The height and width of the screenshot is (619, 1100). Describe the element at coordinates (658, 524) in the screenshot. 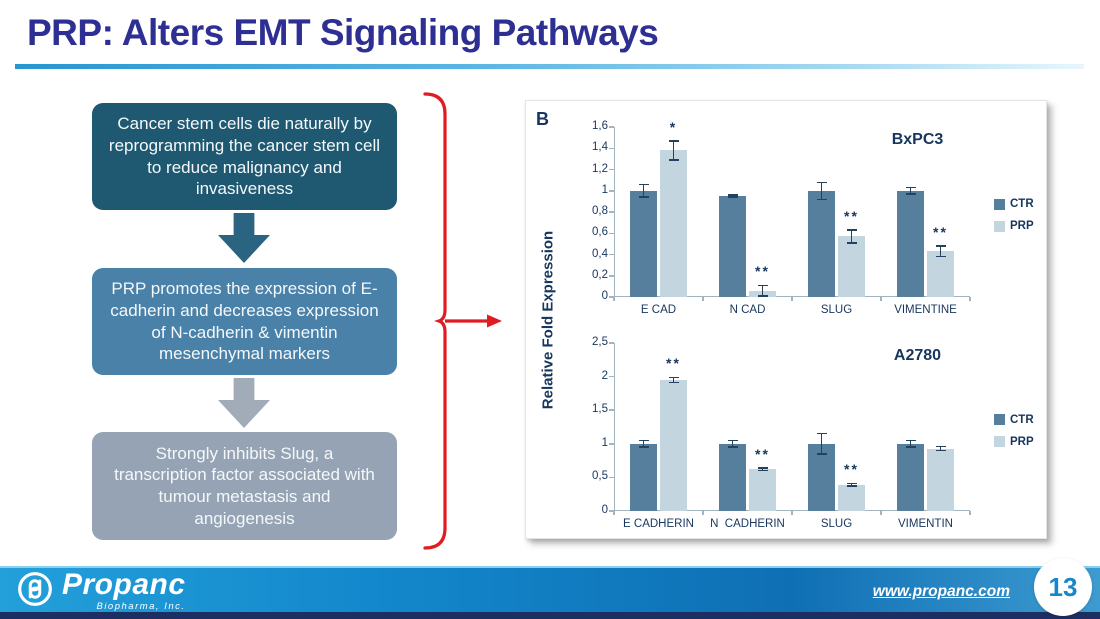

I see `x-tick-label: E CADHERIN` at that location.